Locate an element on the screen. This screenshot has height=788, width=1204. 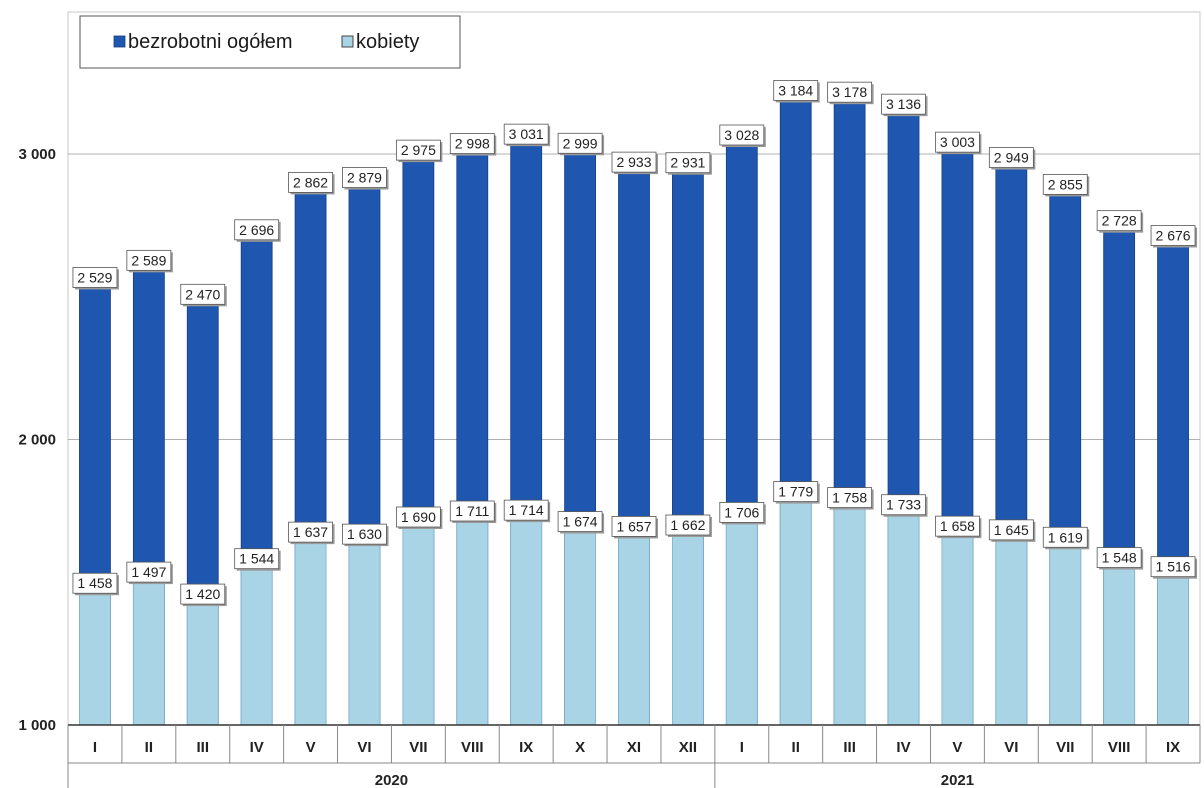
legend-label-women: kobiety is located at coordinates (387, 42).